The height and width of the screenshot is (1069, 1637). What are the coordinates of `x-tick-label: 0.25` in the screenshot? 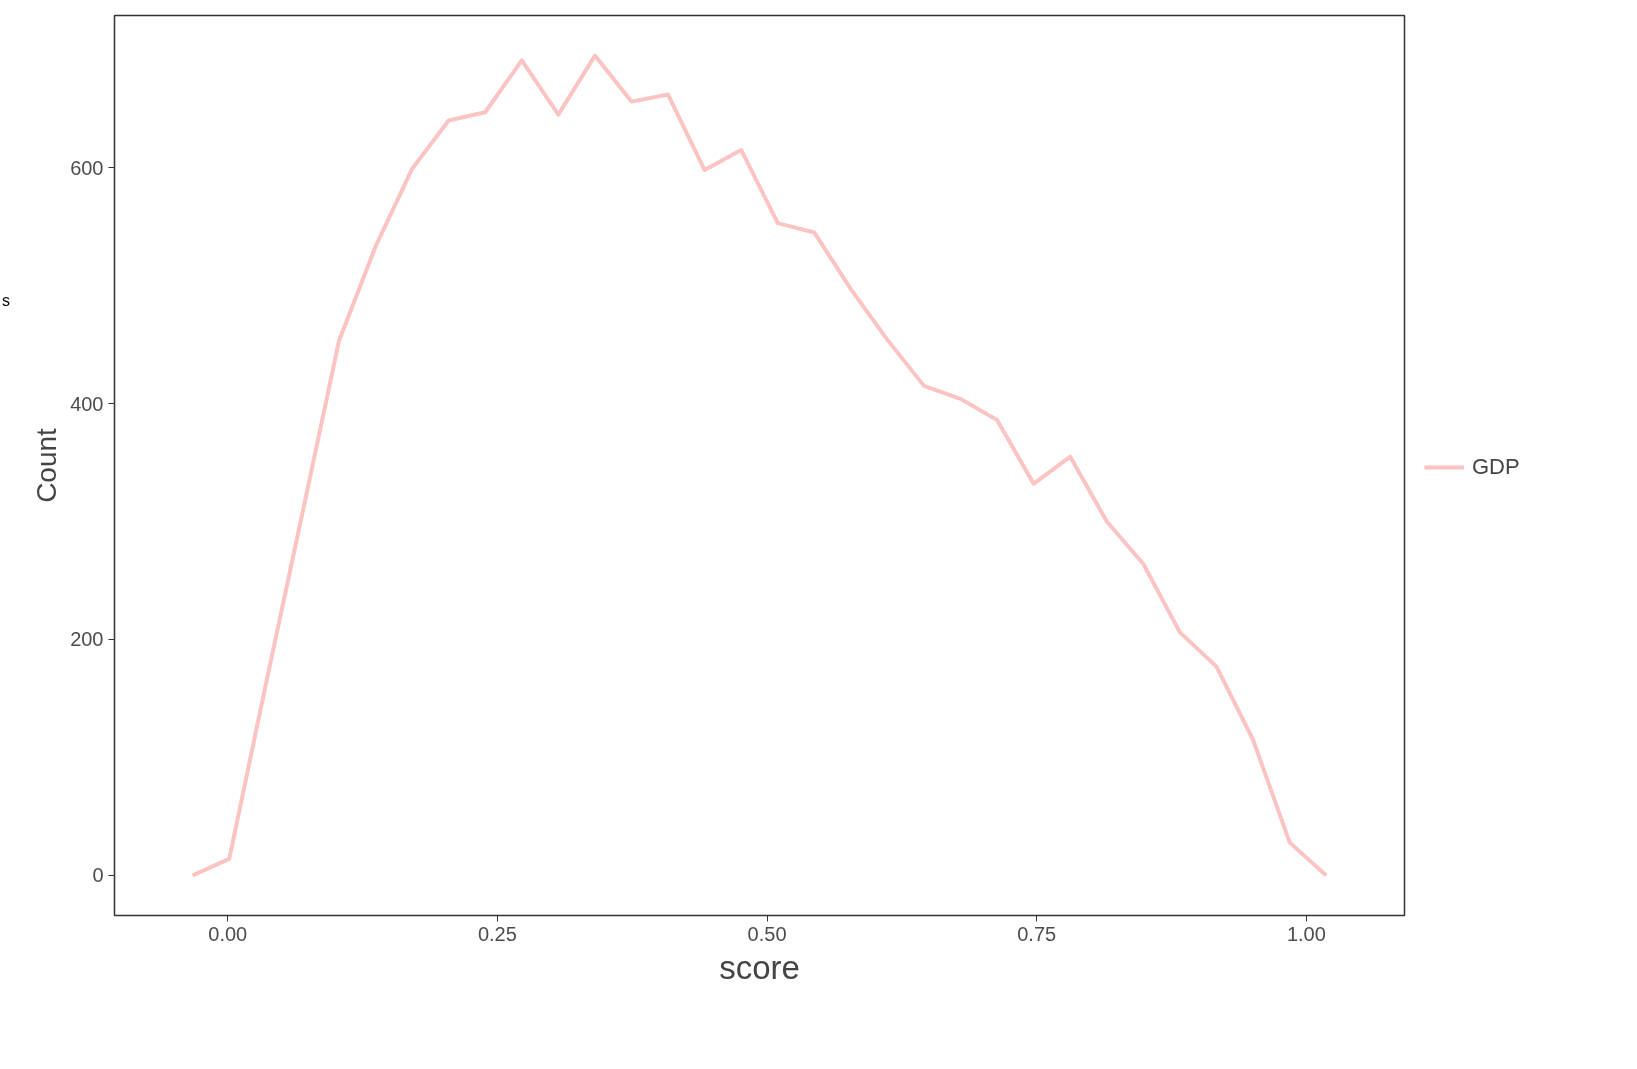 It's located at (497, 933).